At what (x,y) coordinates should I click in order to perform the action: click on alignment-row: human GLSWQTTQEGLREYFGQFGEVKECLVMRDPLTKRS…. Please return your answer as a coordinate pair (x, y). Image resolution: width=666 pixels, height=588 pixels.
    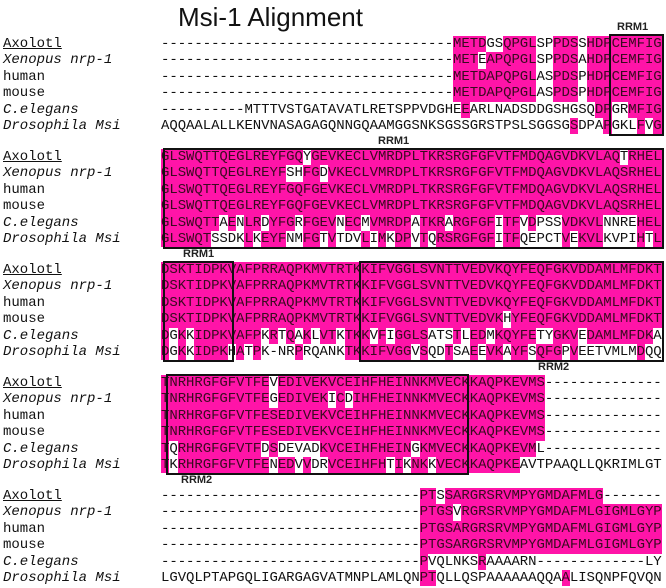
    Looking at the image, I should click on (333, 190).